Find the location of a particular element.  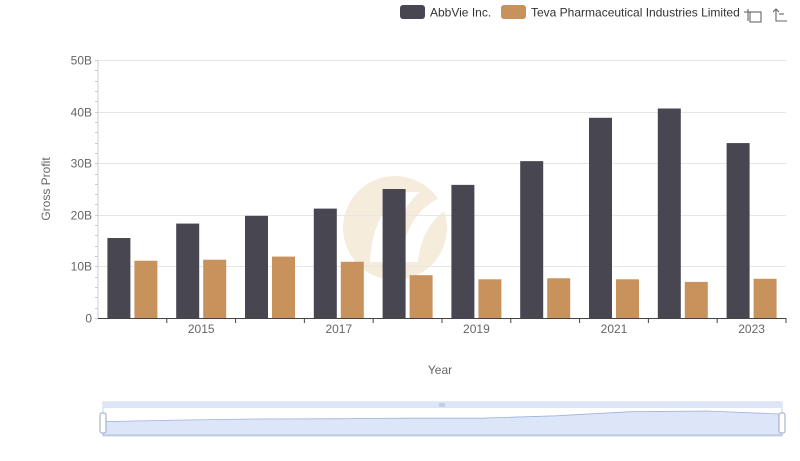

bar-teva-2018 is located at coordinates (421, 296).